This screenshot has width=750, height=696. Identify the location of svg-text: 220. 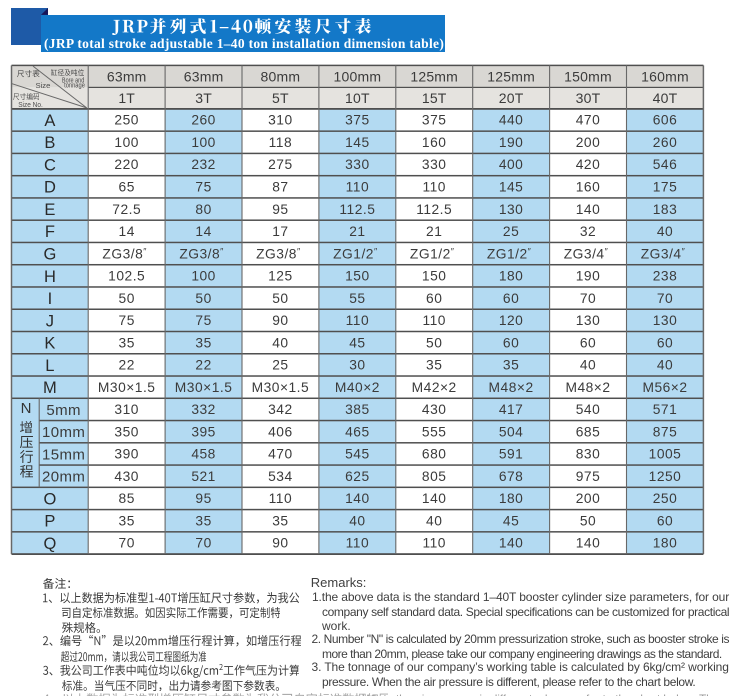
(126, 164).